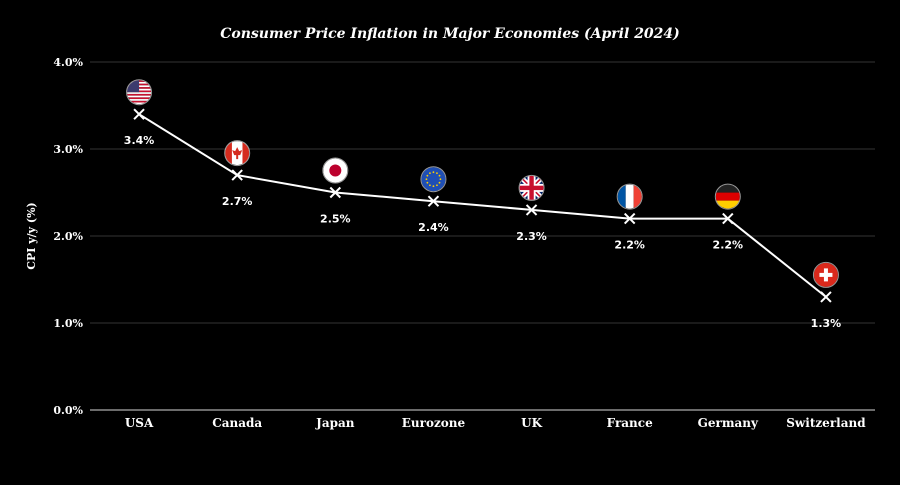 This screenshot has height=485, width=900. What do you see at coordinates (630, 423) in the screenshot?
I see `x-tick-label: France` at bounding box center [630, 423].